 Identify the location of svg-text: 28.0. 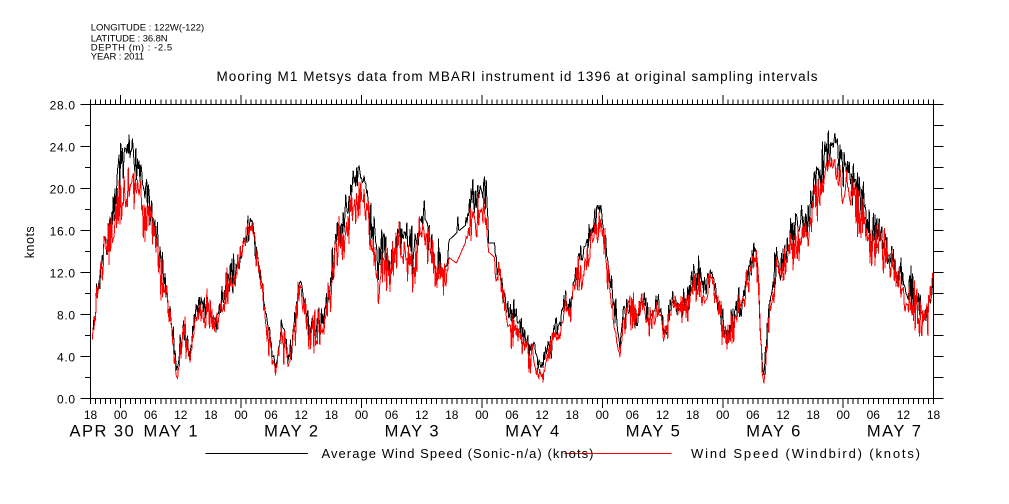
(63, 105).